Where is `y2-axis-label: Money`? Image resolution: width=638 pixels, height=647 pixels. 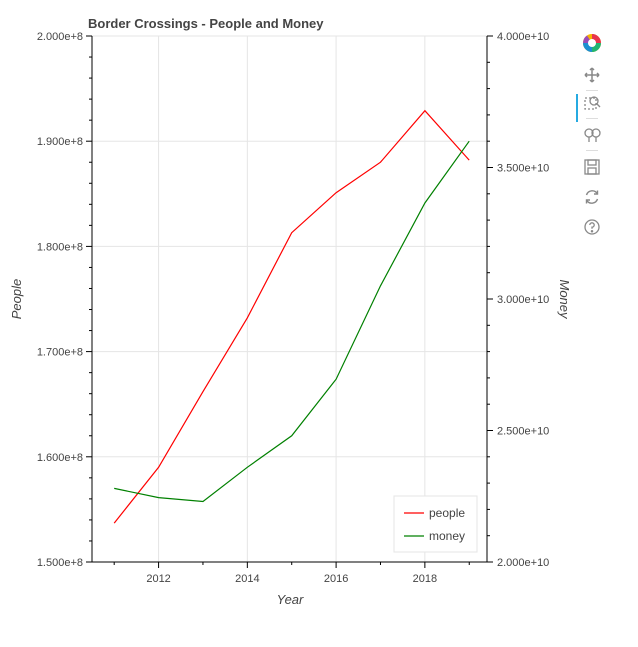
y2-axis-label: Money is located at coordinates (564, 299).